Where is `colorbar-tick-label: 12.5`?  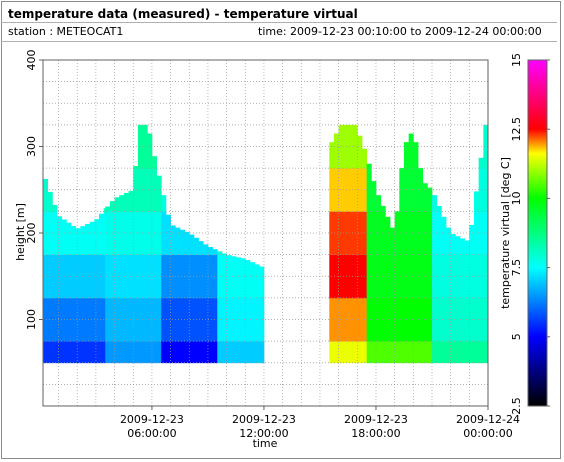 colorbar-tick-label: 12.5 is located at coordinates (516, 129).